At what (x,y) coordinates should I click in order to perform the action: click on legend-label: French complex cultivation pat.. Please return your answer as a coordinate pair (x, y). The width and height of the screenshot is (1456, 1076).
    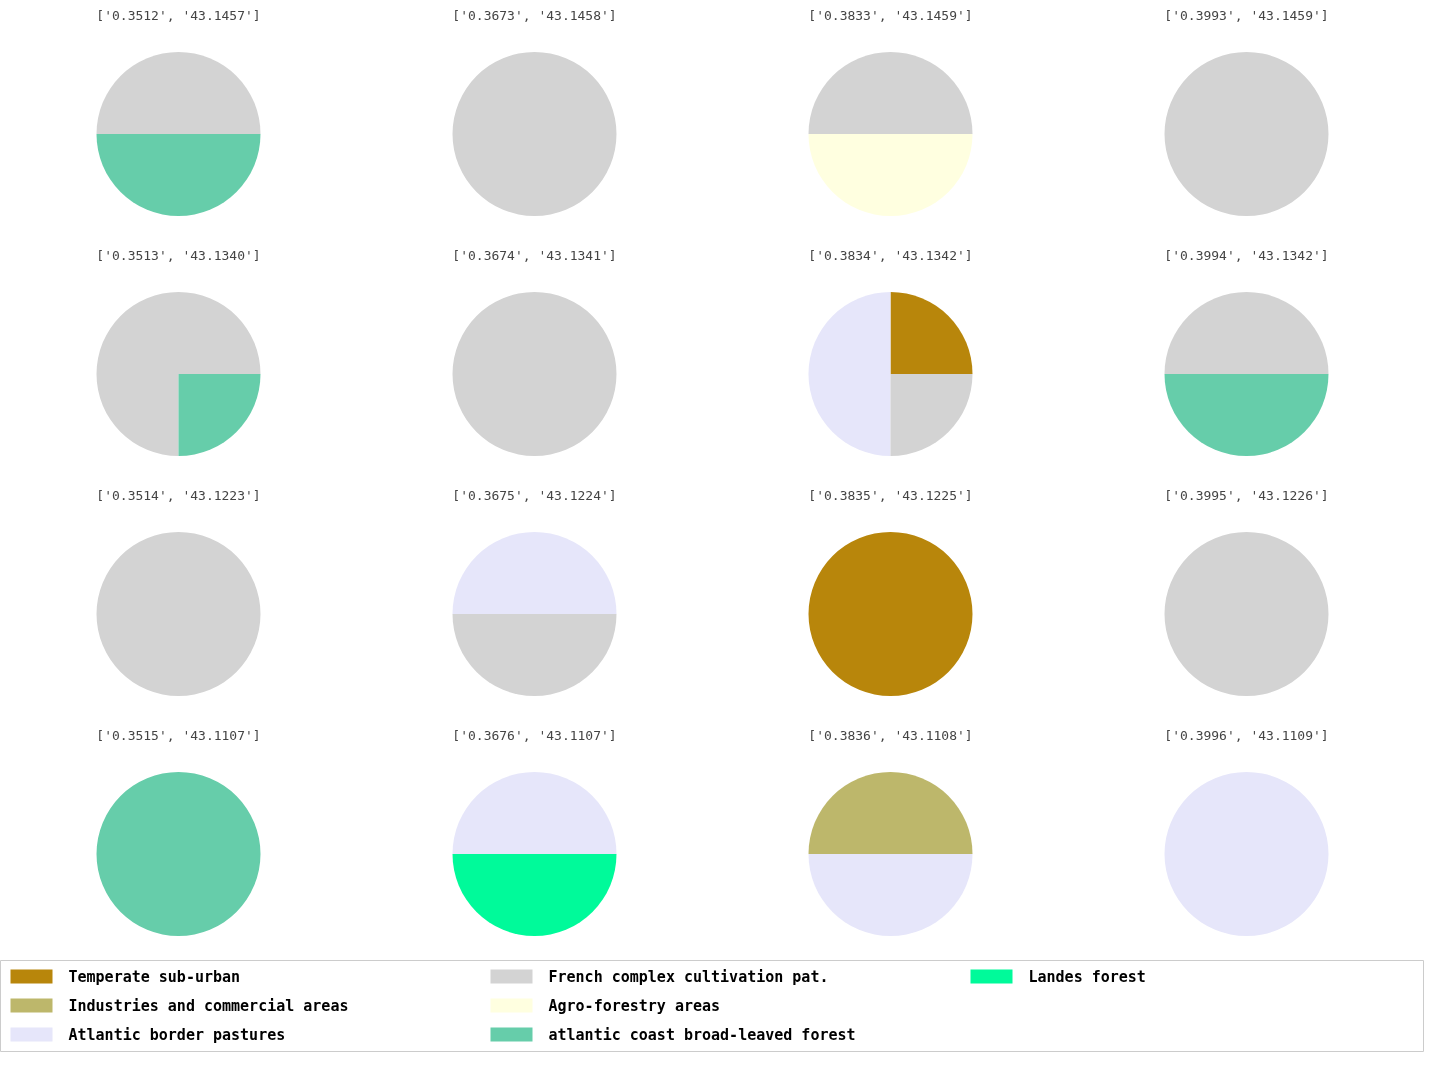
    Looking at the image, I should click on (688, 976).